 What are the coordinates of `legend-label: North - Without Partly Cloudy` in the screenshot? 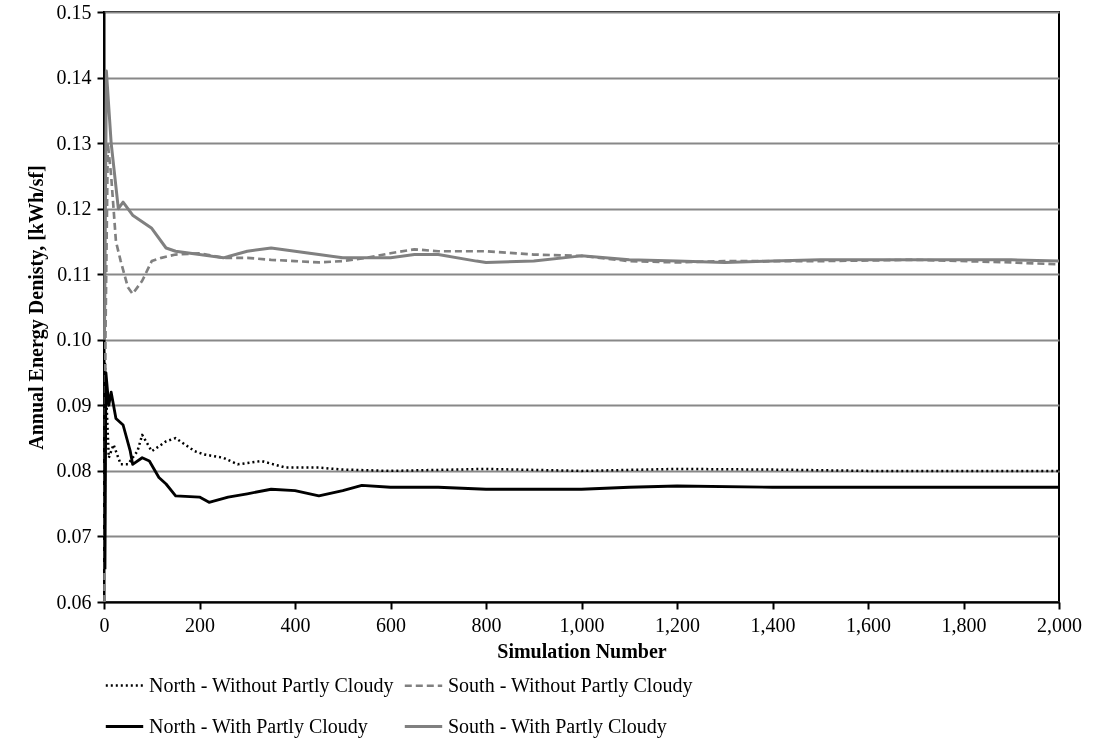 It's located at (271, 685).